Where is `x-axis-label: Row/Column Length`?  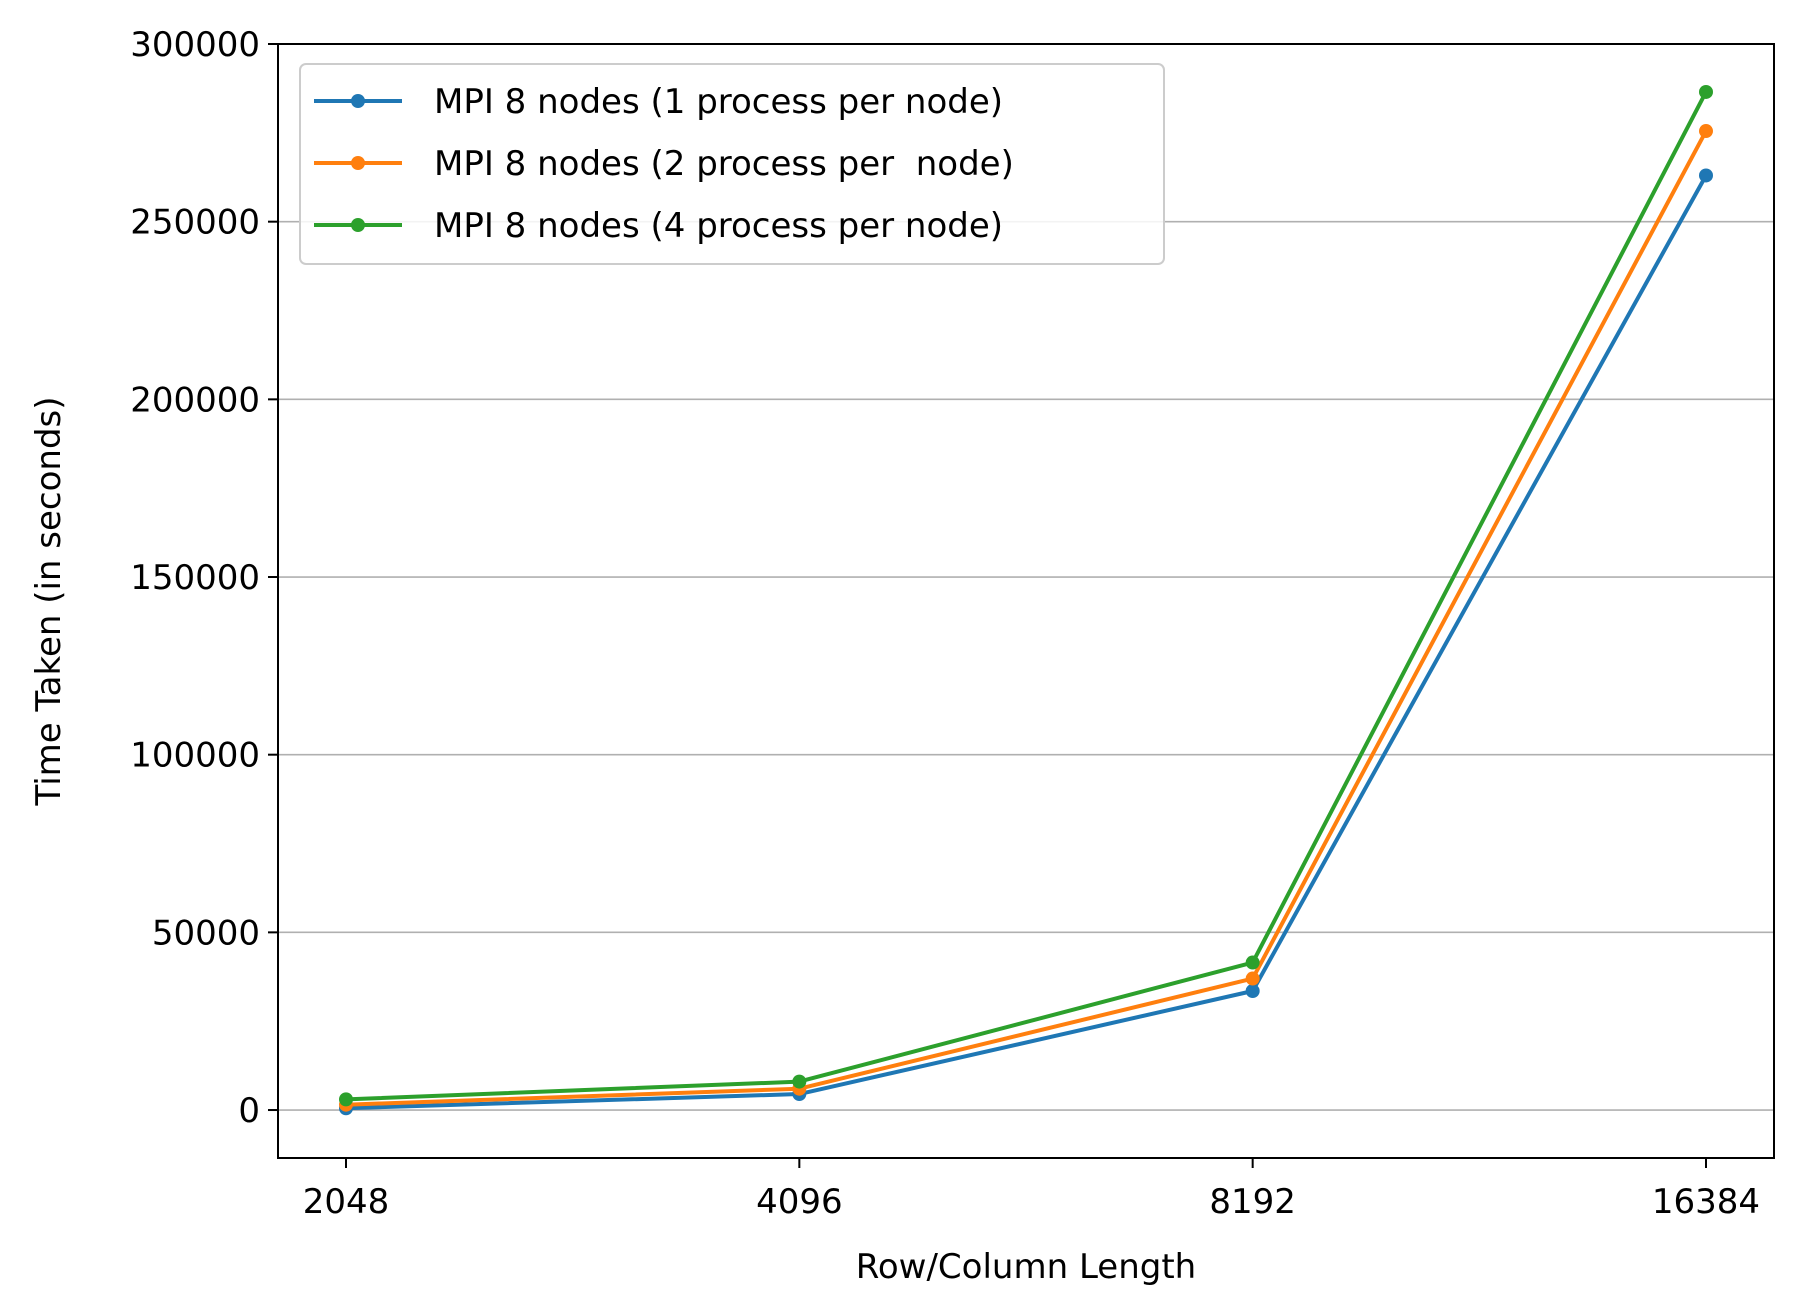 x-axis-label: Row/Column Length is located at coordinates (1026, 1267).